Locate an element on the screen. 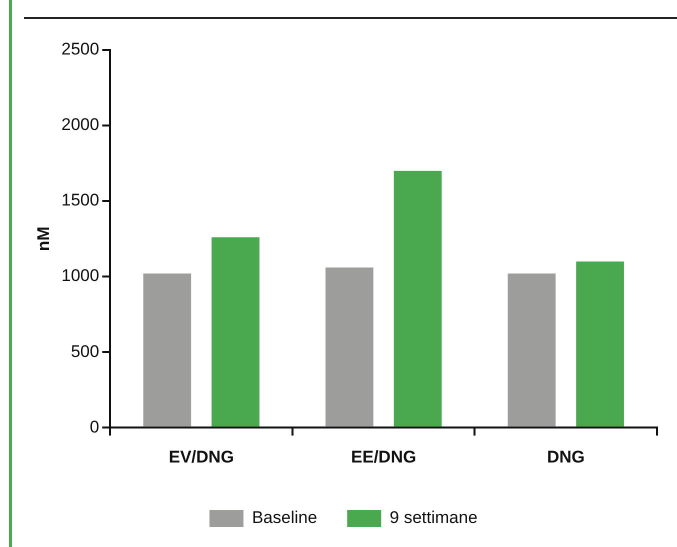 Image resolution: width=677 pixels, height=547 pixels. y-tick-label: 1000 is located at coordinates (80, 276).